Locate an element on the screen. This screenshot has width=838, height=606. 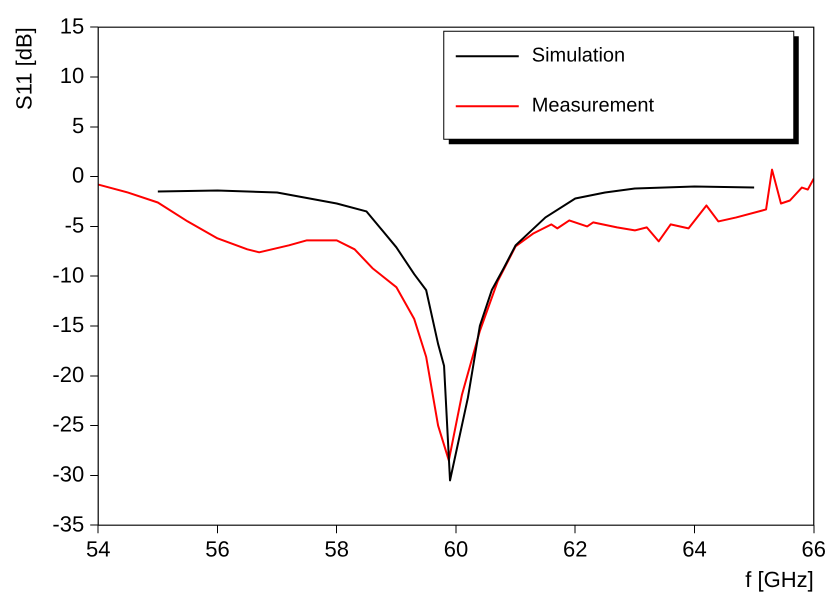
y-tick-label: -35 is located at coordinates (68, 523).